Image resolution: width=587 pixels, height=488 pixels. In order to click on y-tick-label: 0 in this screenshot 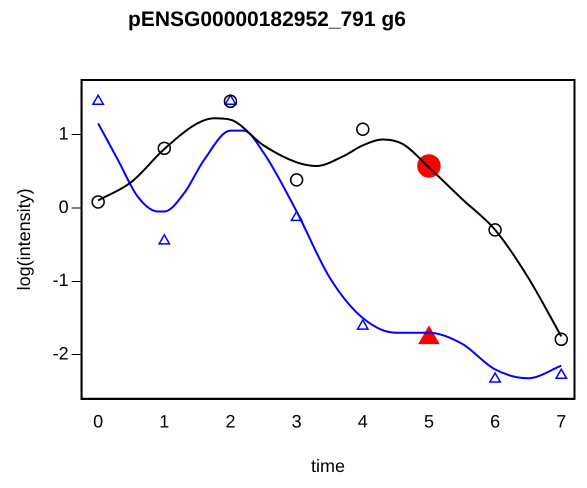, I will do `click(63, 206)`.